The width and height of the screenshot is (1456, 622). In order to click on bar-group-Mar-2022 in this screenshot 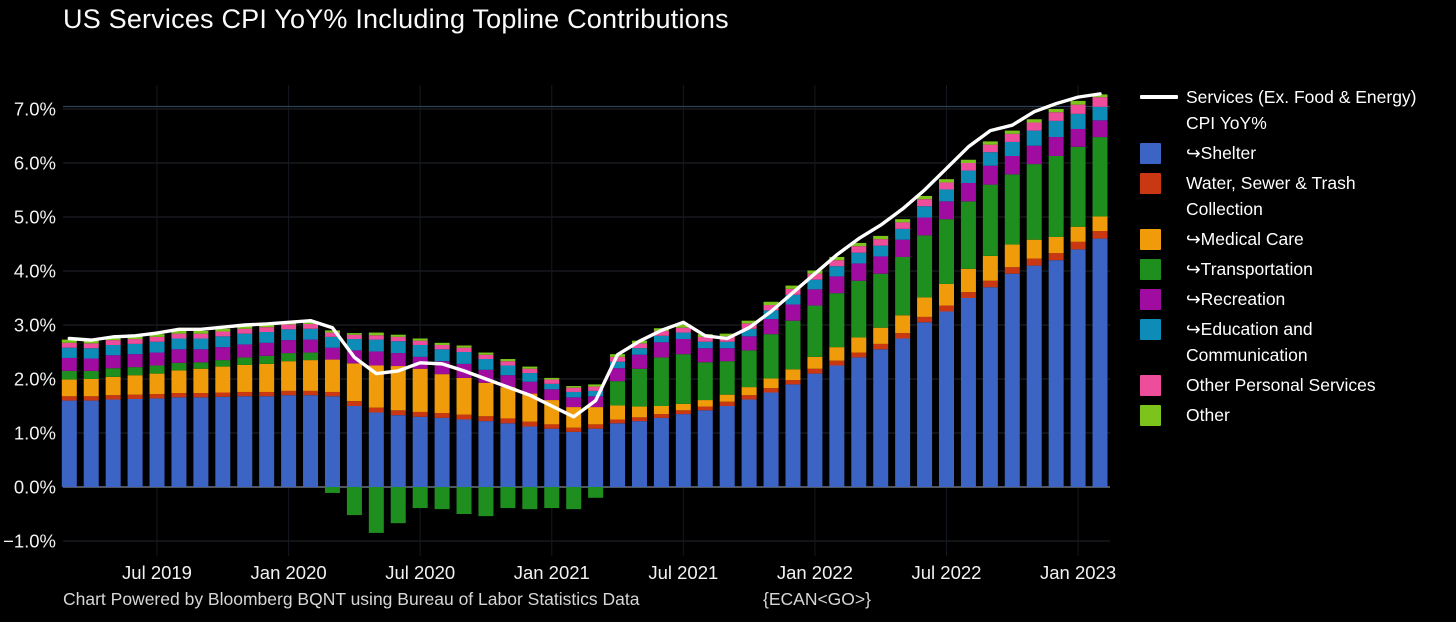, I will do `click(859, 364)`.